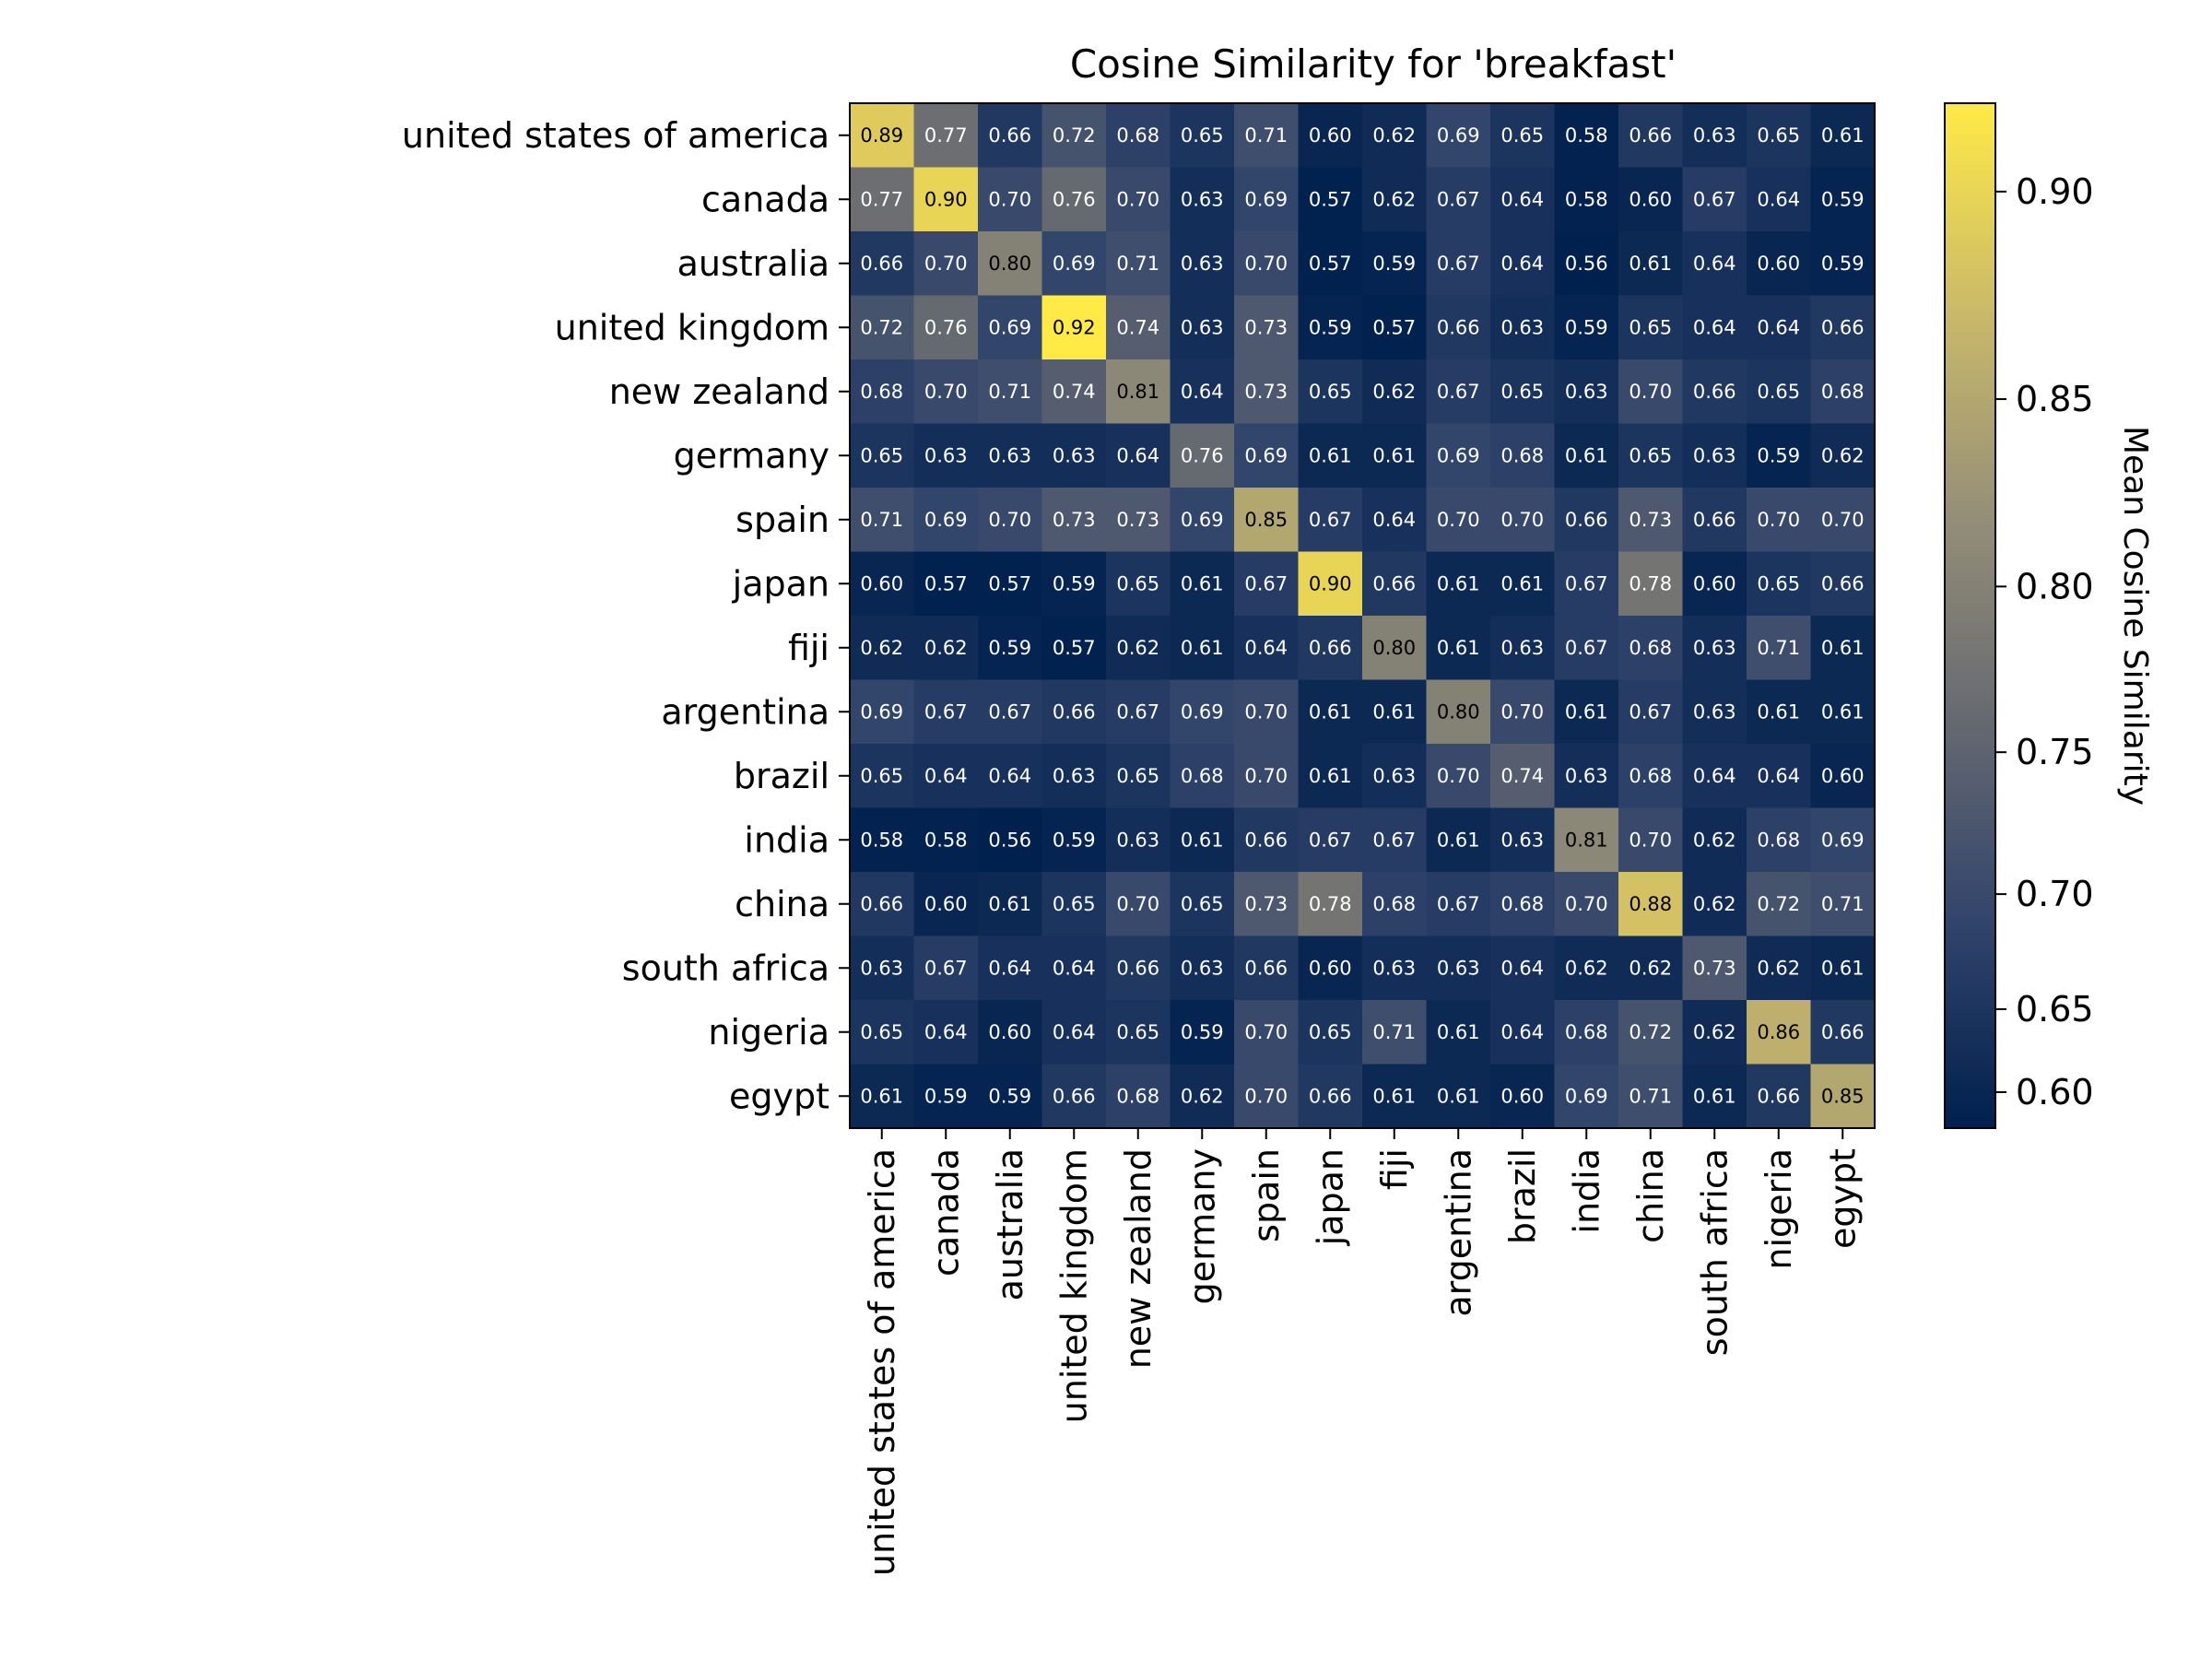 The image size is (2212, 1659). Describe the element at coordinates (2055, 894) in the screenshot. I see `colorbar-tick-label: 0.70` at that location.